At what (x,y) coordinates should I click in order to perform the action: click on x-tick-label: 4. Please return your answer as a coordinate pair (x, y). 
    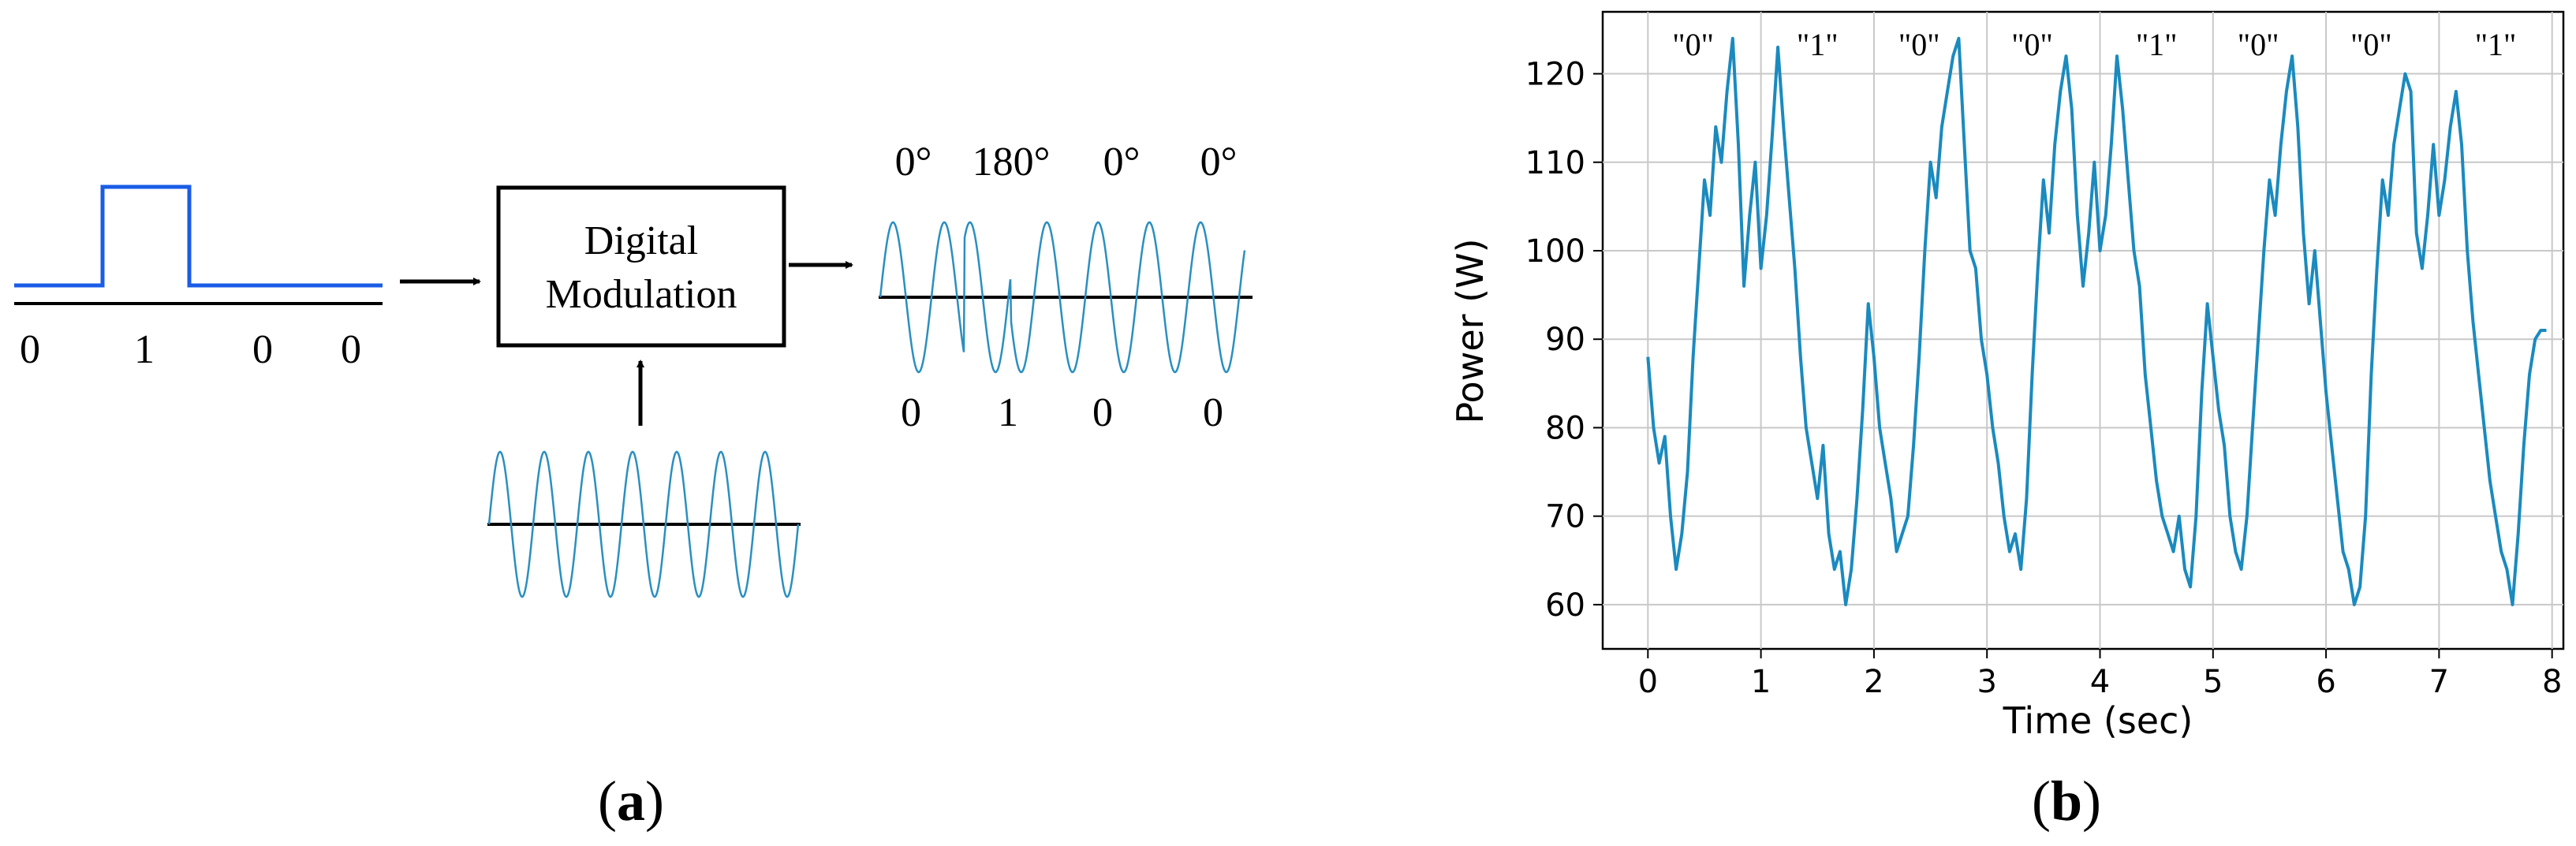
    Looking at the image, I should click on (2100, 682).